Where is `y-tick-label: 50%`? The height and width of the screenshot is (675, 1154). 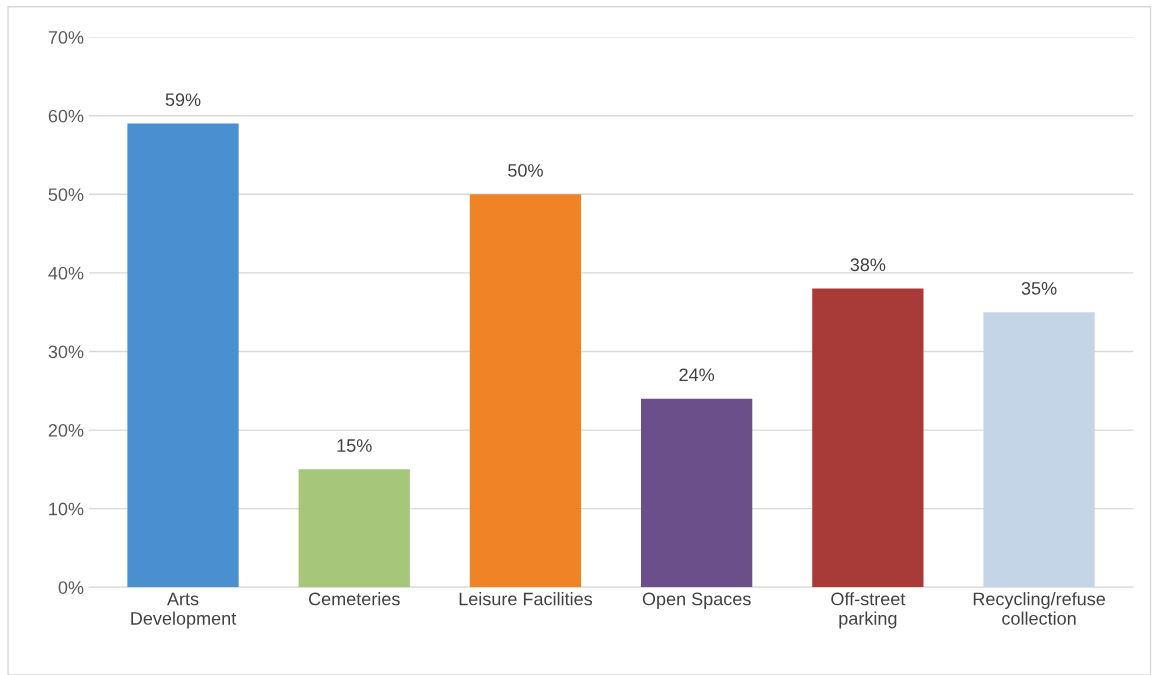
y-tick-label: 50% is located at coordinates (66, 195).